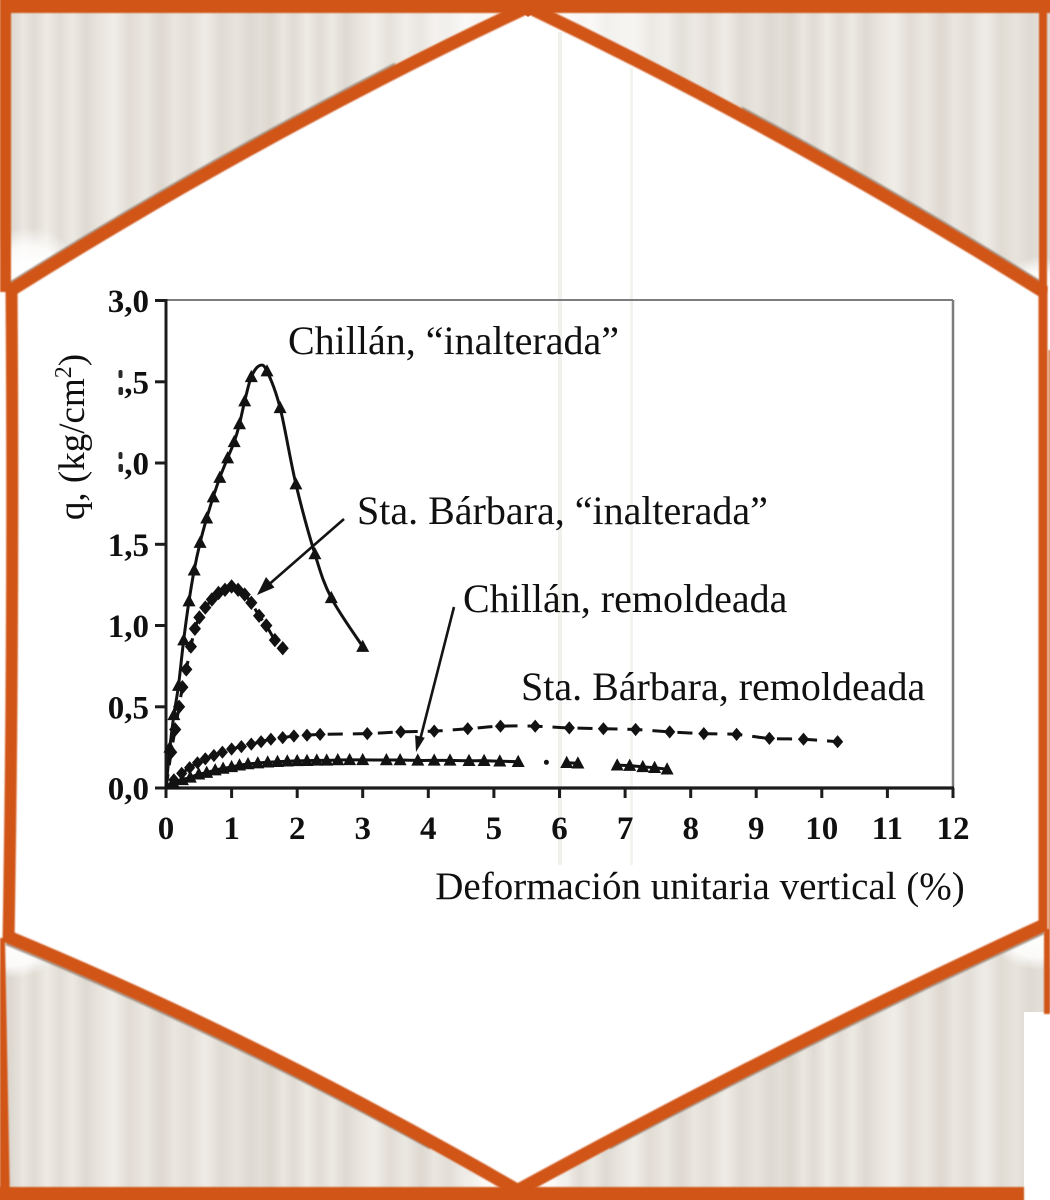 The width and height of the screenshot is (1050, 1200). What do you see at coordinates (625, 829) in the screenshot?
I see `svg-text: 7` at bounding box center [625, 829].